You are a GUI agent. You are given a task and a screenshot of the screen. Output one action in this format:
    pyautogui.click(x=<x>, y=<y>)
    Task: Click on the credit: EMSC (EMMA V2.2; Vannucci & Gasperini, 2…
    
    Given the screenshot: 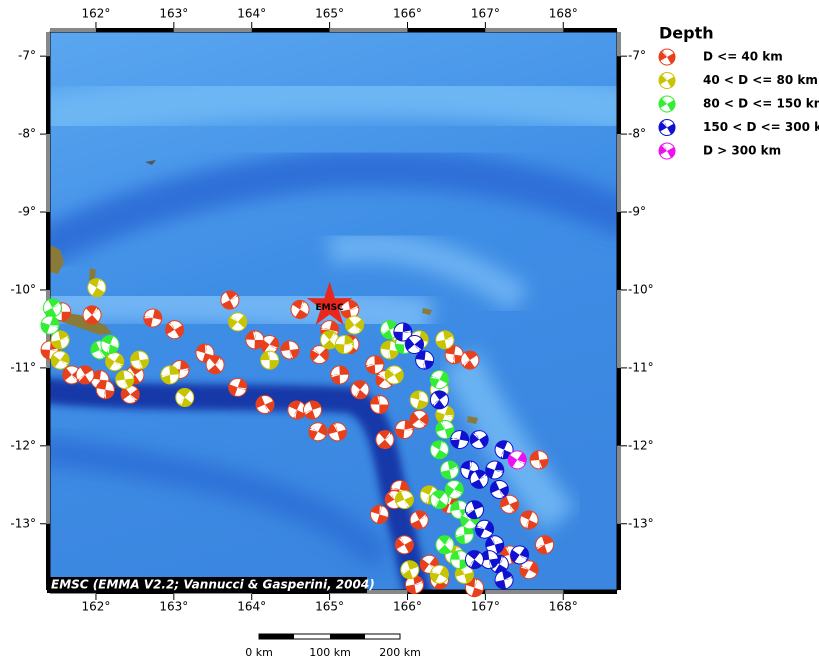 What is the action you would take?
    pyautogui.click(x=213, y=585)
    